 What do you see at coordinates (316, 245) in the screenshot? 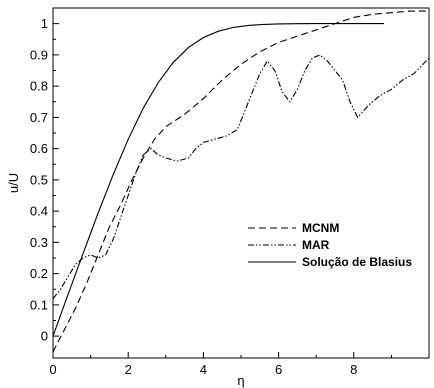
I see `legend-label-2: MAR` at bounding box center [316, 245].